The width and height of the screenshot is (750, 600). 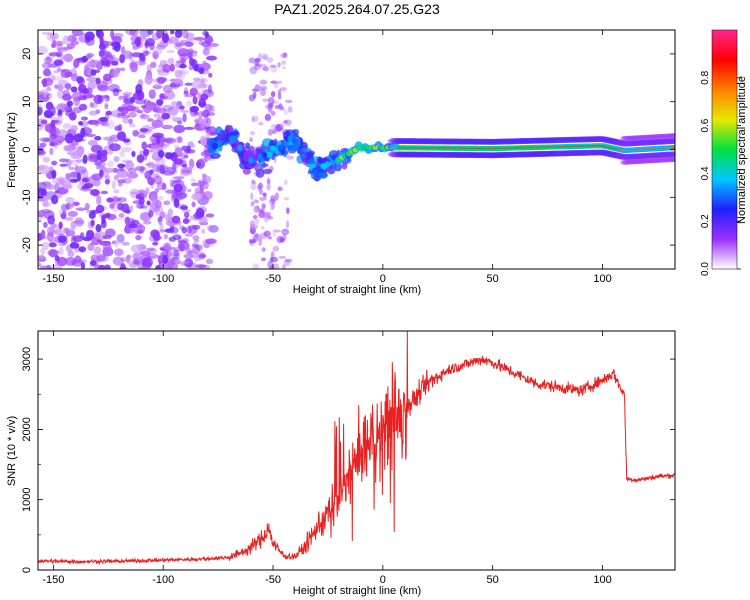 What do you see at coordinates (720, 125) in the screenshot?
I see `colorbar-tick: 0.6` at bounding box center [720, 125].